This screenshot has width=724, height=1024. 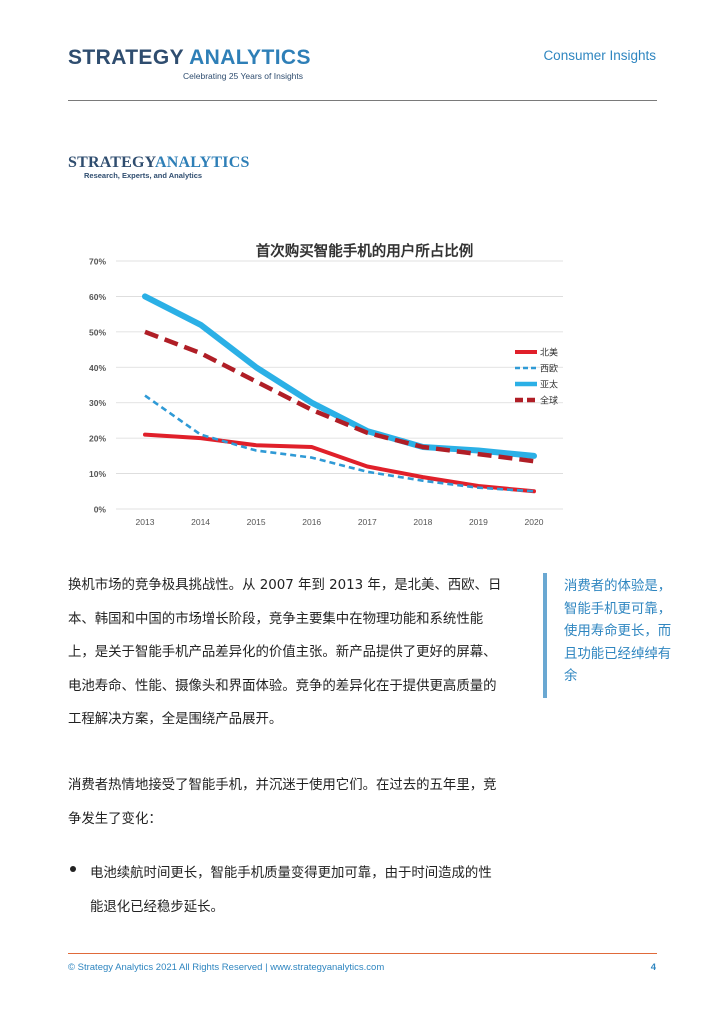 What do you see at coordinates (362, 953) in the screenshot?
I see `footer-divider` at bounding box center [362, 953].